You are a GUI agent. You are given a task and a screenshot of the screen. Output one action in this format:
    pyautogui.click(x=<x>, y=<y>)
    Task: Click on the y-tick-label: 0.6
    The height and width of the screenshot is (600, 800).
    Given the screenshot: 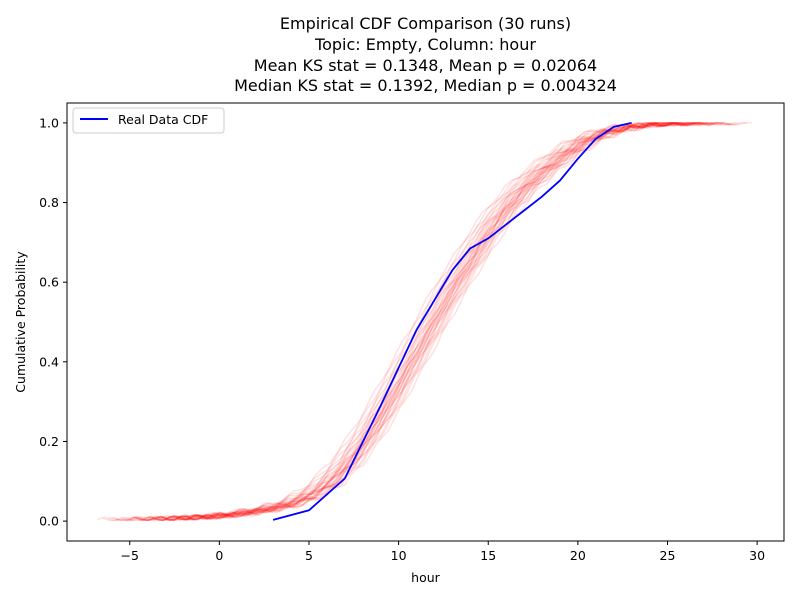 What is the action you would take?
    pyautogui.click(x=49, y=282)
    